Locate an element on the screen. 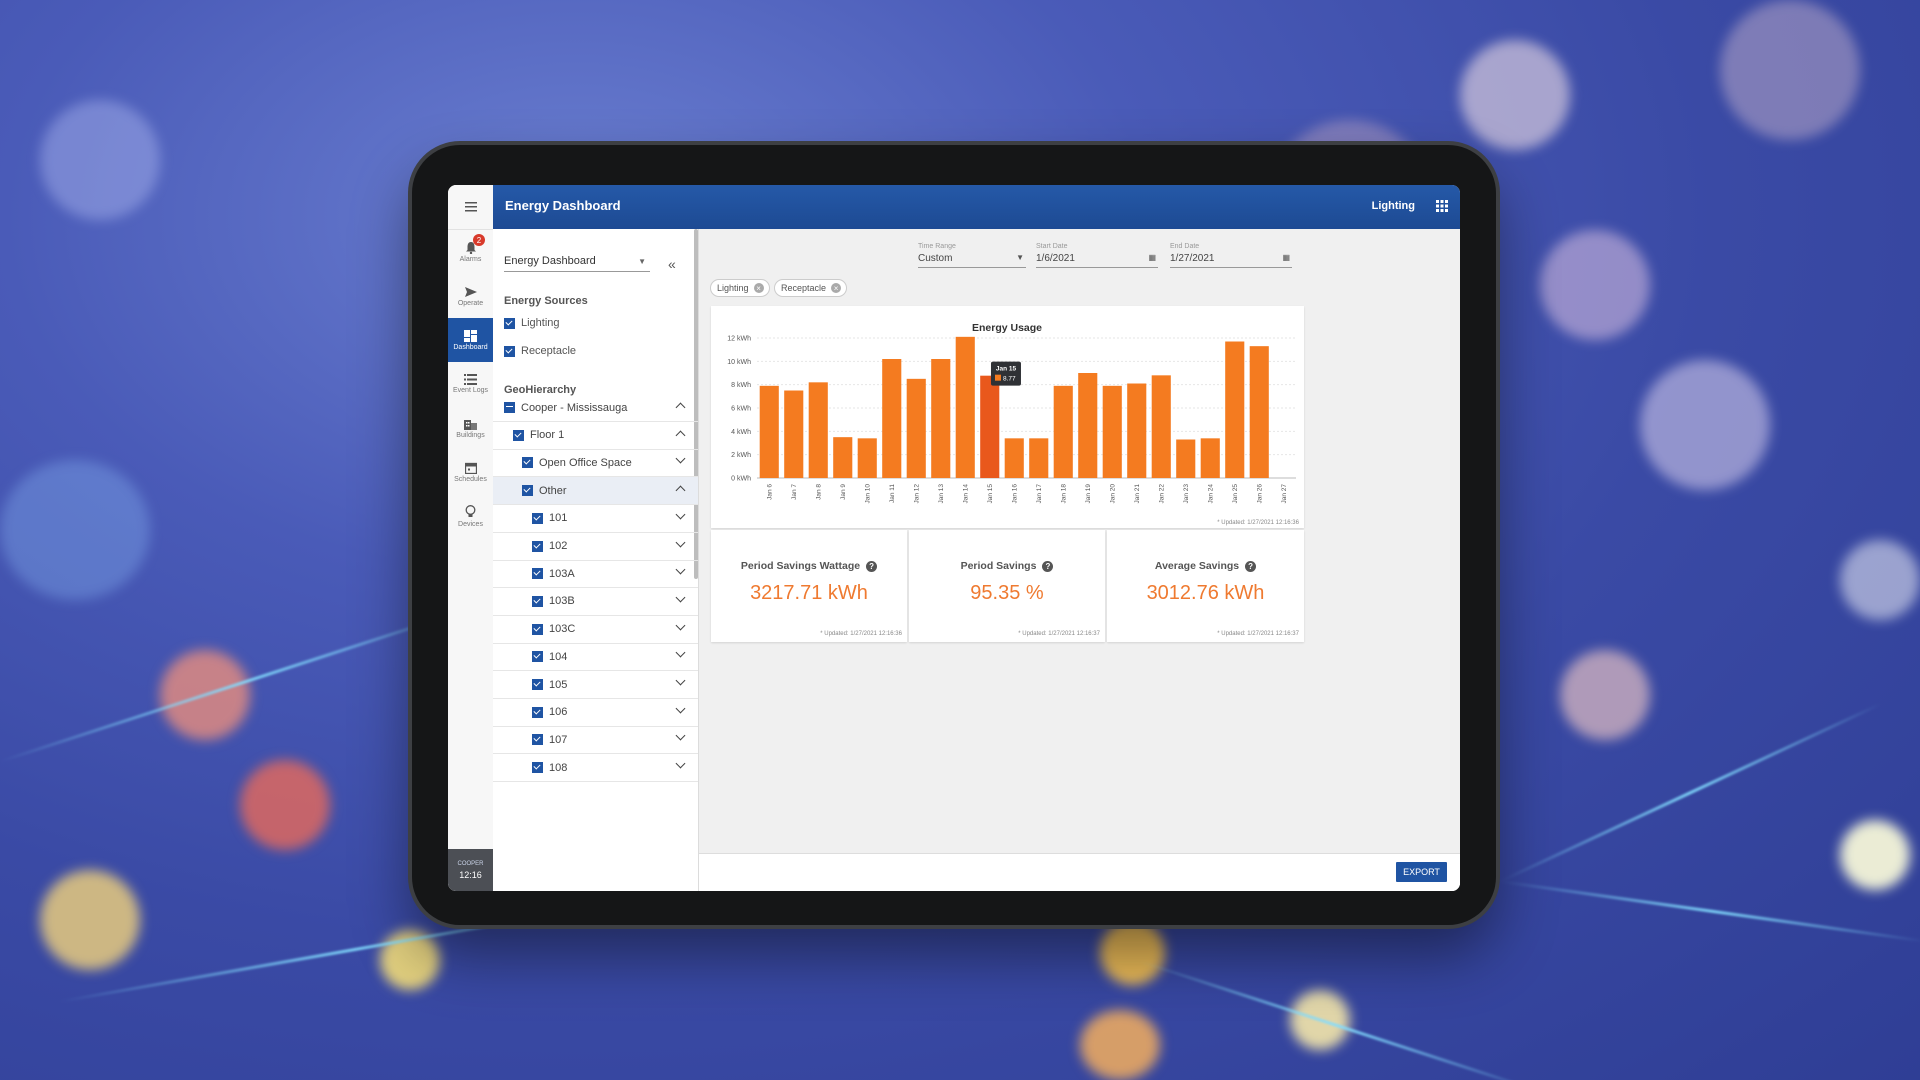 This screenshot has height=1080, width=1920. hamburger-menu-button is located at coordinates (470, 207).